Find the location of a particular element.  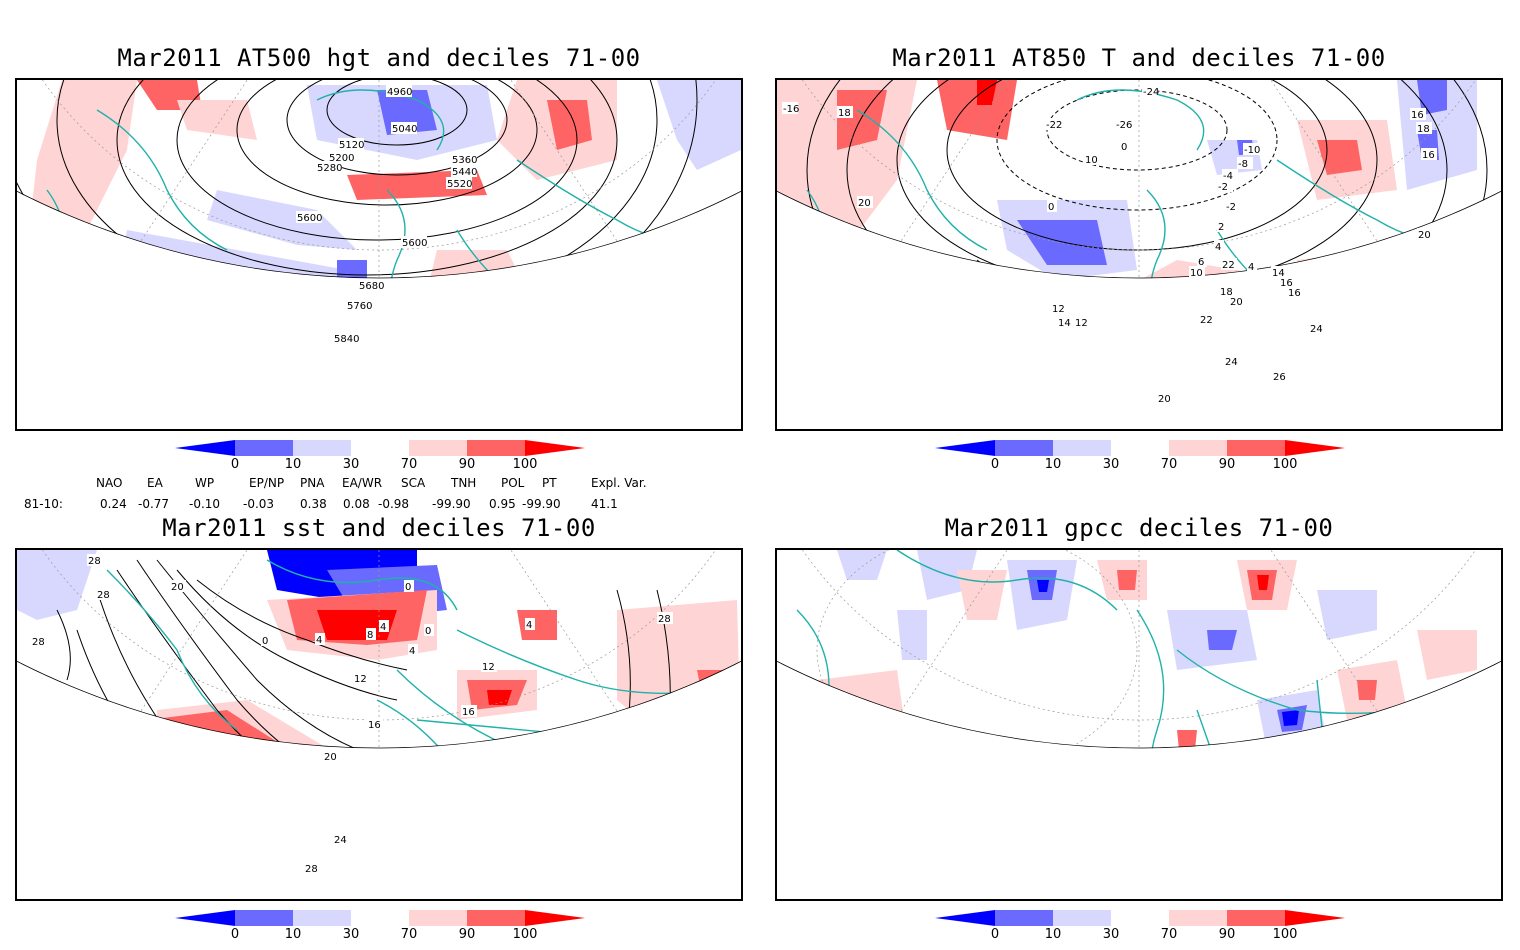

contour-label: 28 is located at coordinates (104, 594).